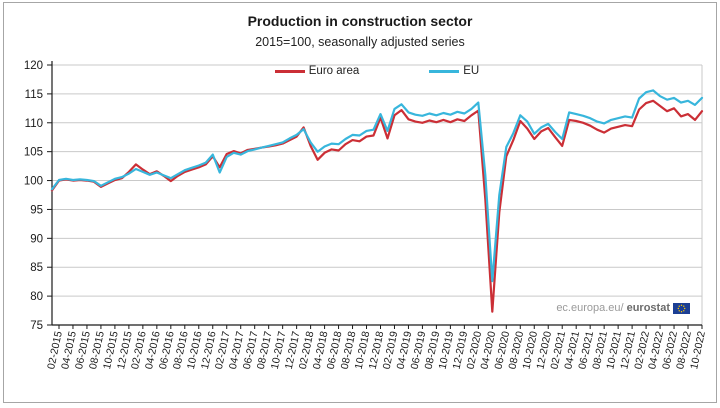 This screenshot has height=408, width=720. Describe the element at coordinates (681, 308) in the screenshot. I see `eu-flag-icon` at that location.